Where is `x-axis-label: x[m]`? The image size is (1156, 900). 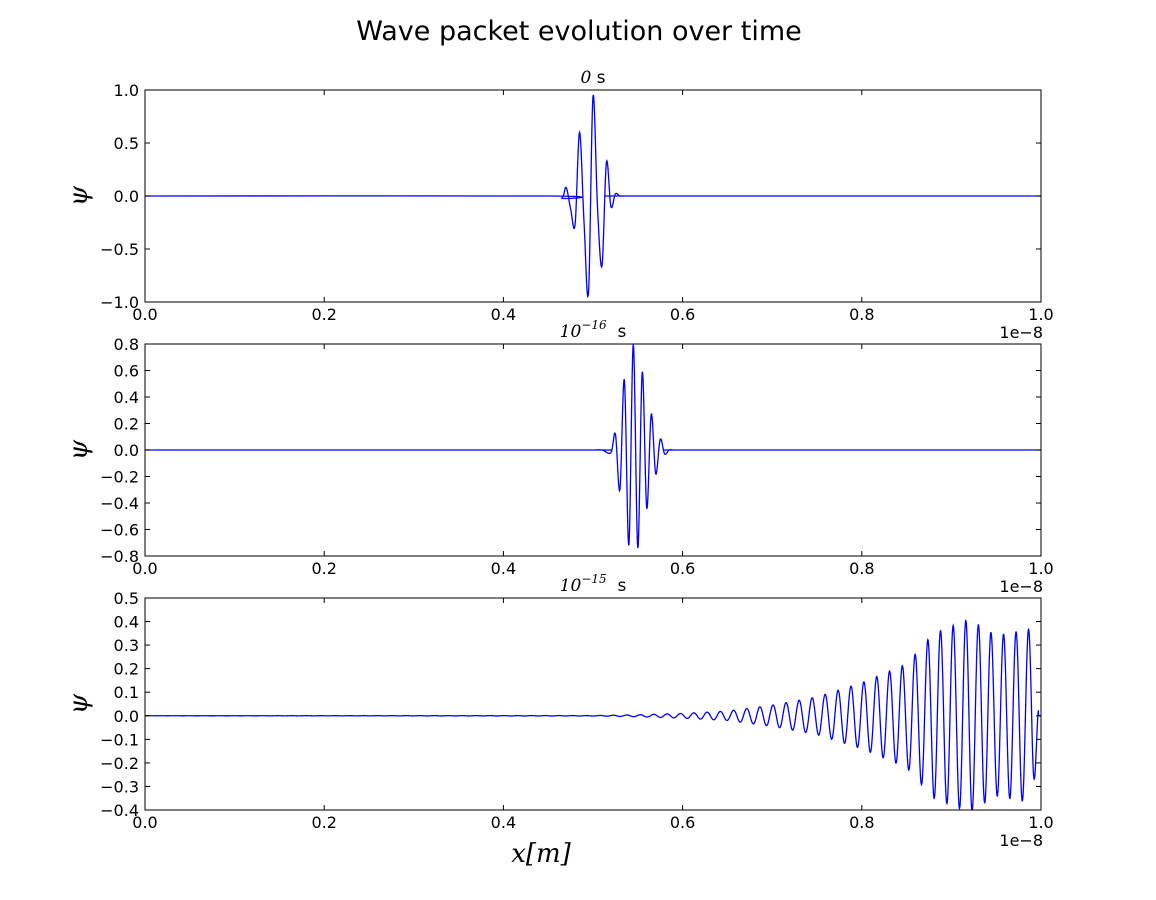
x-axis-label: x[m] is located at coordinates (541, 854).